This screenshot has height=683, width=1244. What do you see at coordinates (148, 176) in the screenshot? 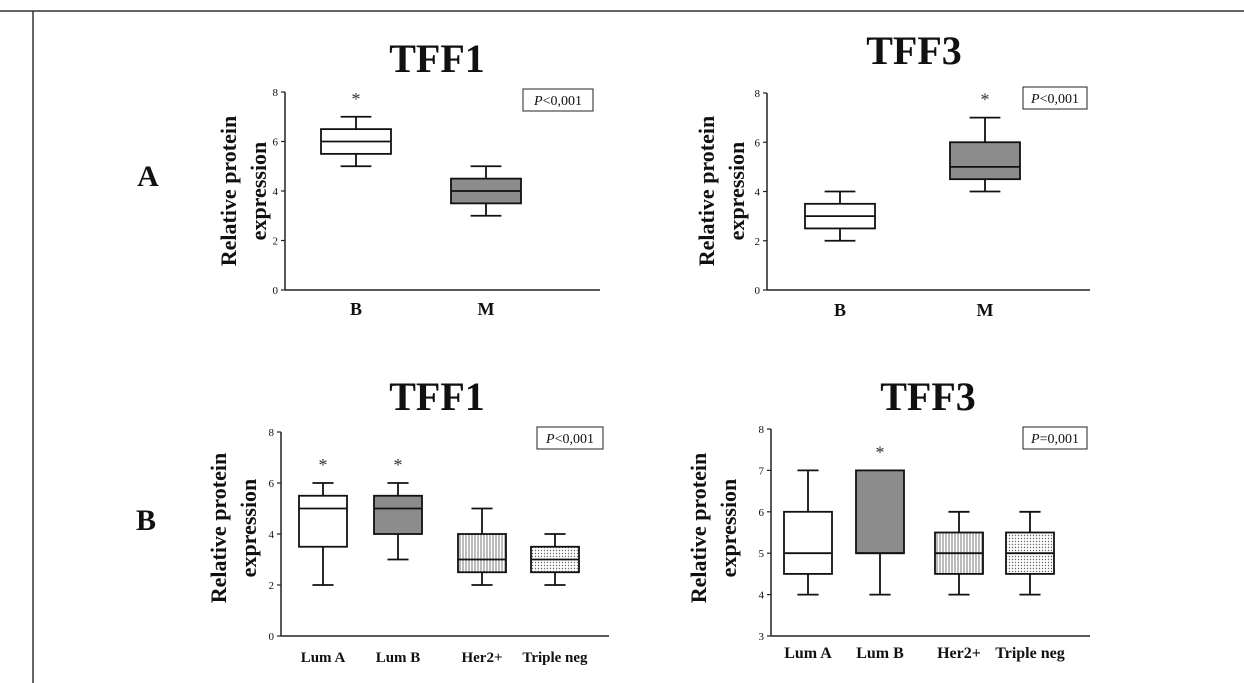
I see `panel-label-a: A` at bounding box center [148, 176].